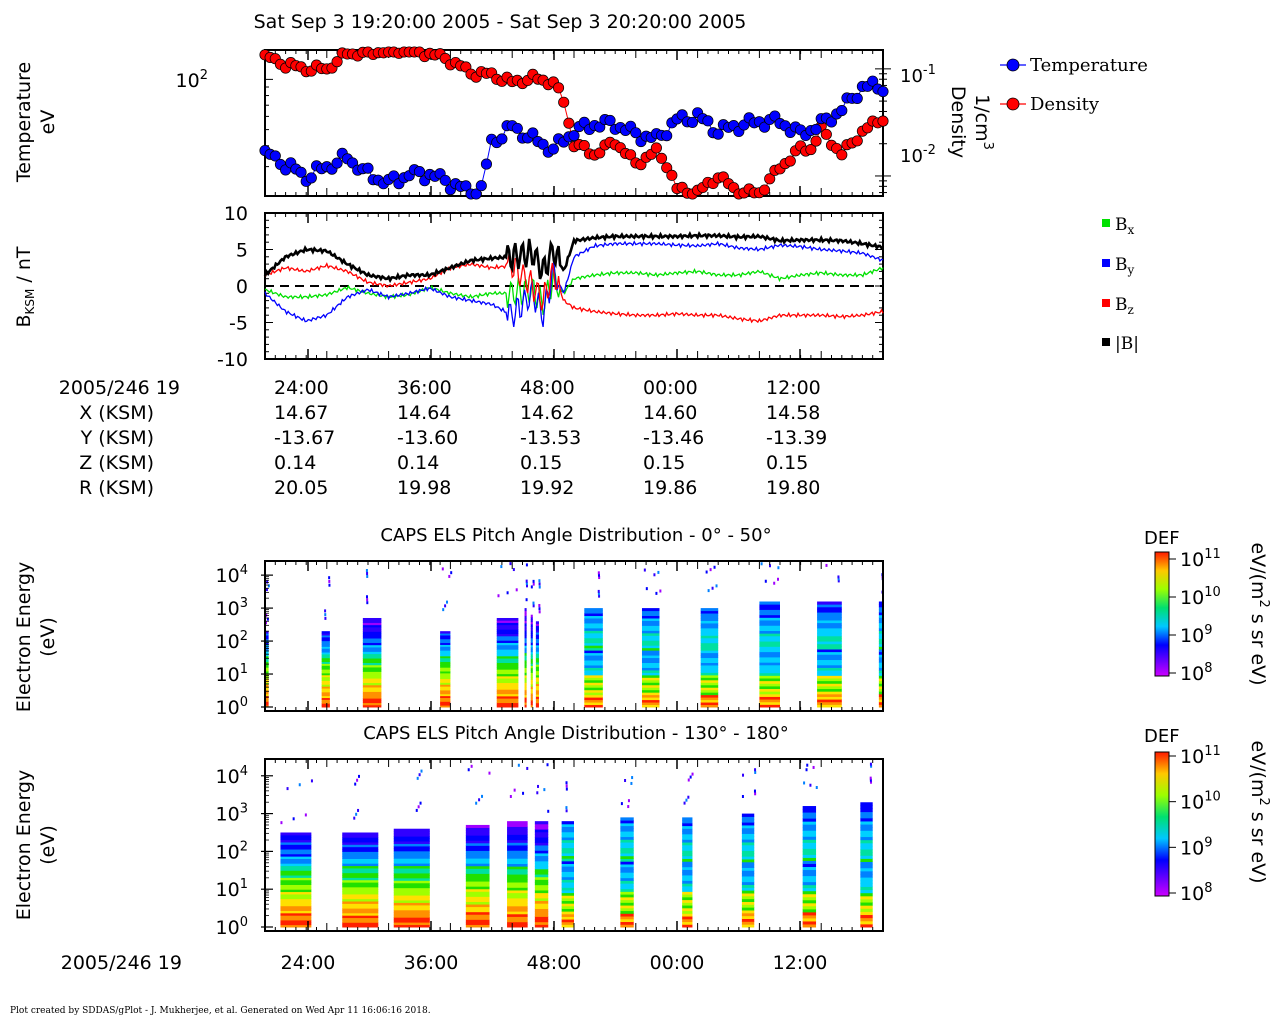 The height and width of the screenshot is (1024, 1280). I want to click on magfield-series-by, so click(574, 284).